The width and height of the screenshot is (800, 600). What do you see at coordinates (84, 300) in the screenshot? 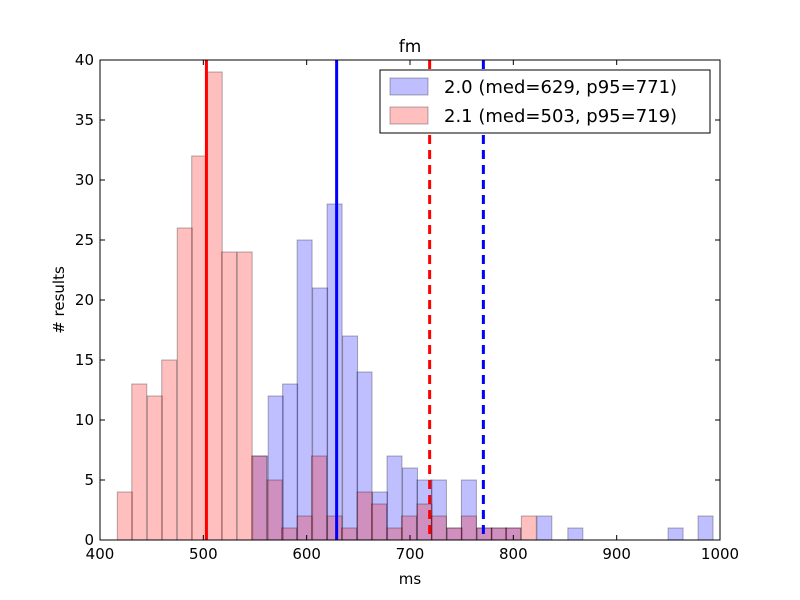
I see `y-tick-label-4: 20` at bounding box center [84, 300].